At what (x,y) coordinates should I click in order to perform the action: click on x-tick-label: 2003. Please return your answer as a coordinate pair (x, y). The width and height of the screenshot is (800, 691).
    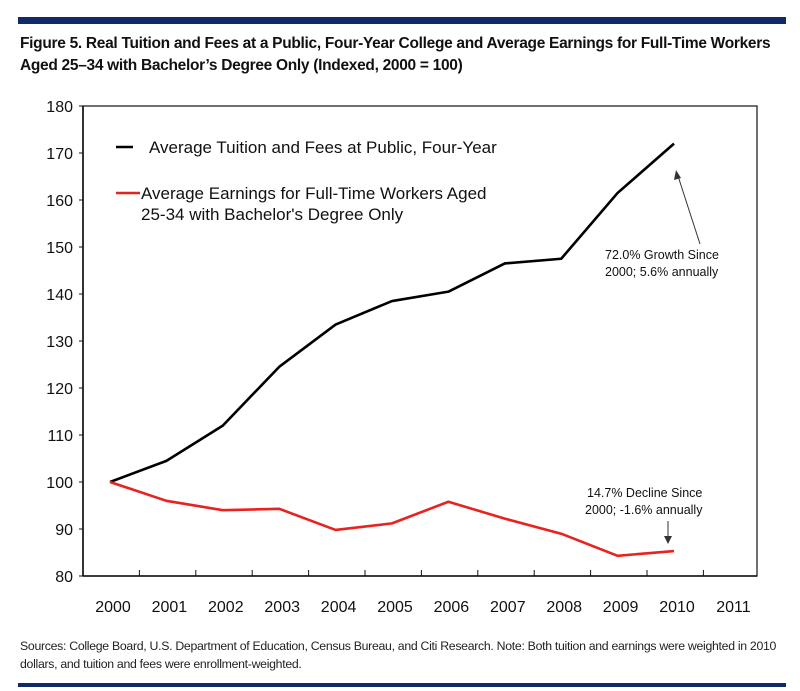
    Looking at the image, I should click on (282, 607).